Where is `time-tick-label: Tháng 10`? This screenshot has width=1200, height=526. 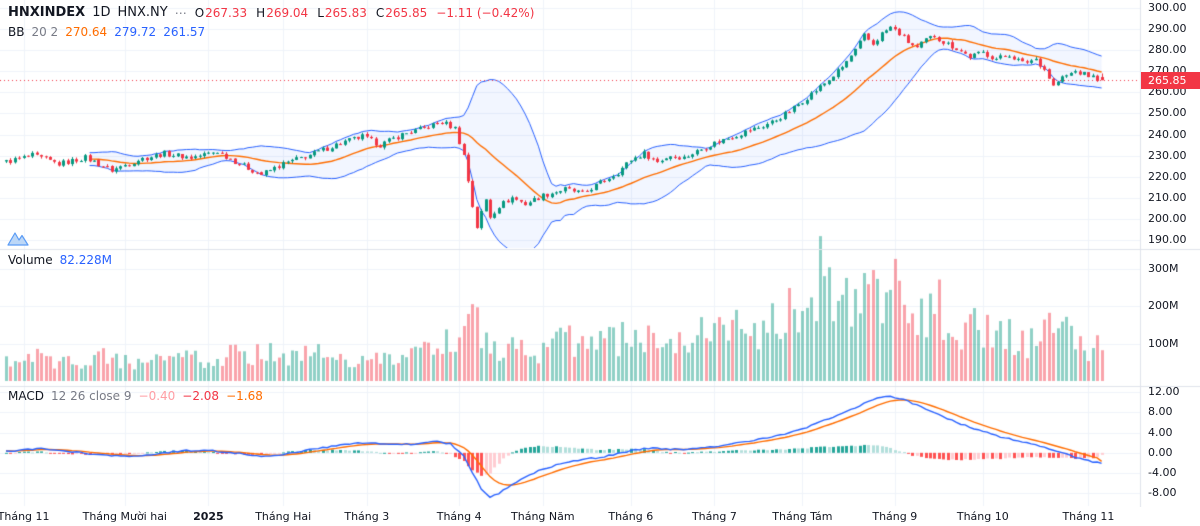 time-tick-label: Tháng 10 is located at coordinates (982, 516).